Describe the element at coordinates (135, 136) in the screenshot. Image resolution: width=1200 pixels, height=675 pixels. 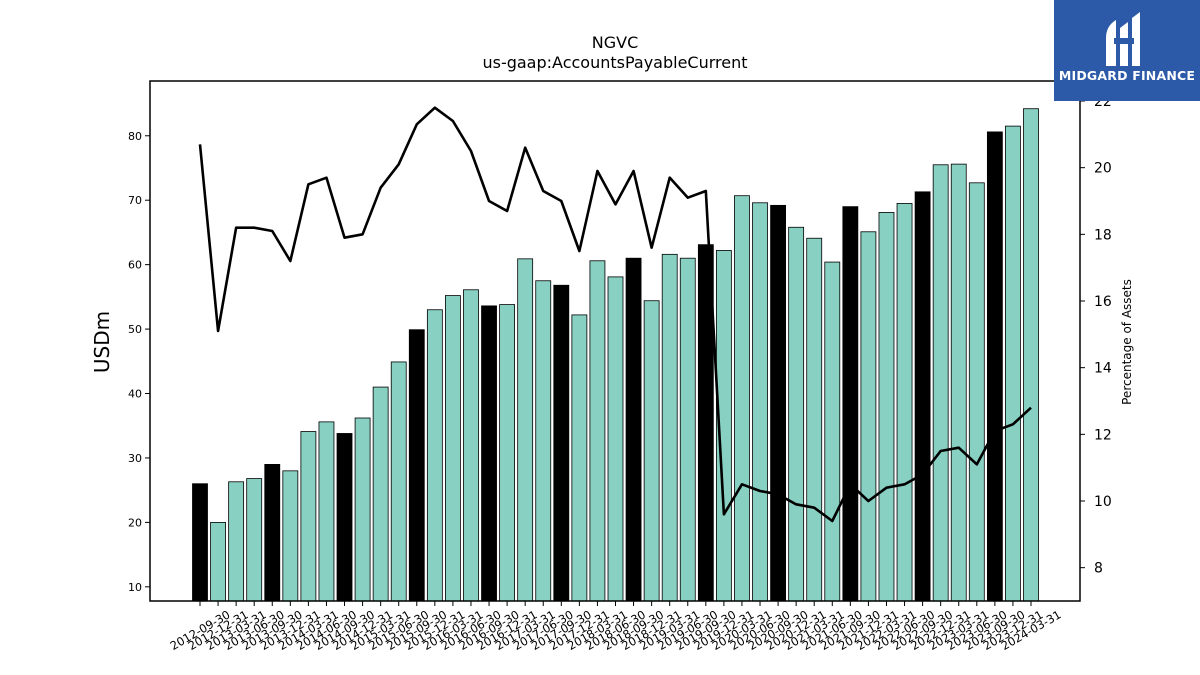
I see `y-tick-label-80: 80` at that location.